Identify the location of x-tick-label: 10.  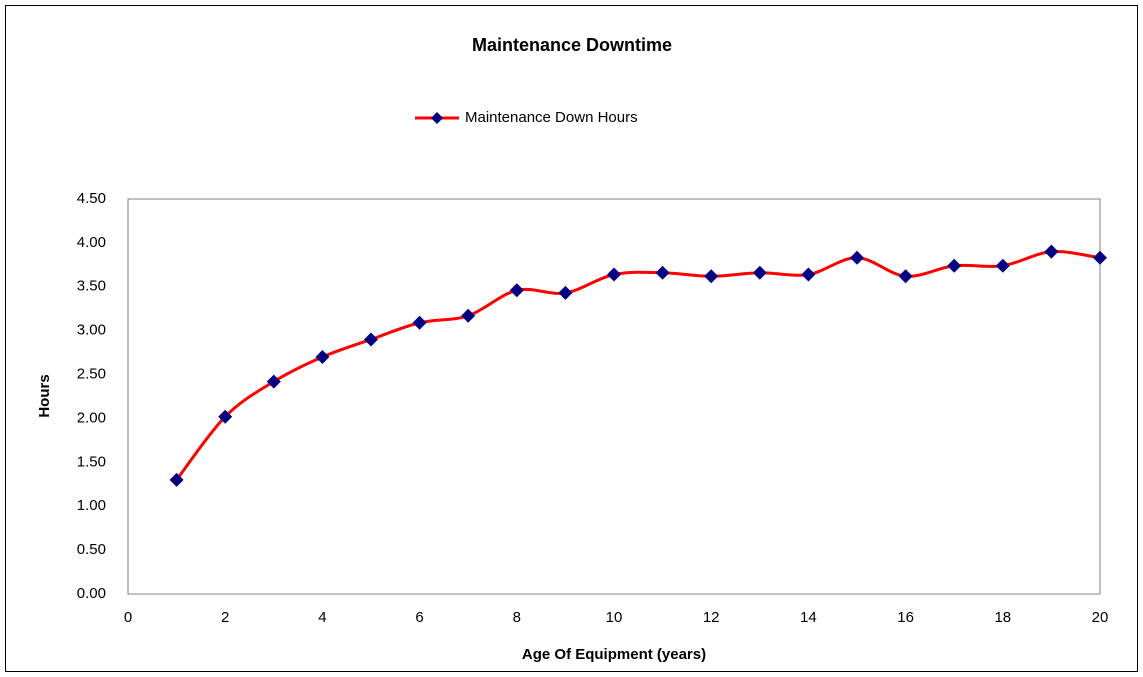
(614, 617).